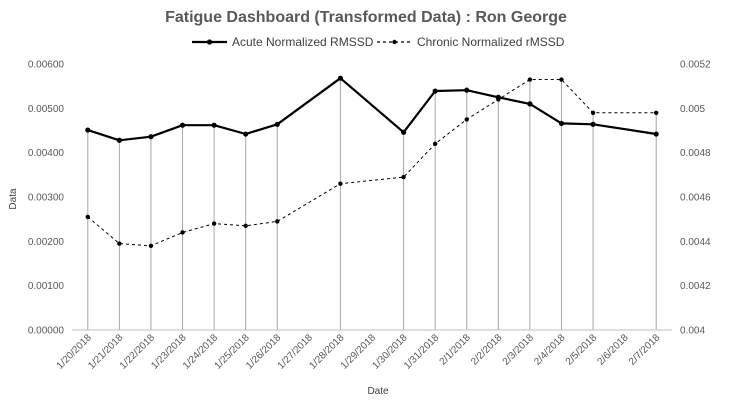 This screenshot has height=409, width=733. Describe the element at coordinates (46, 153) in the screenshot. I see `left-tick-label: 0.00400` at that location.